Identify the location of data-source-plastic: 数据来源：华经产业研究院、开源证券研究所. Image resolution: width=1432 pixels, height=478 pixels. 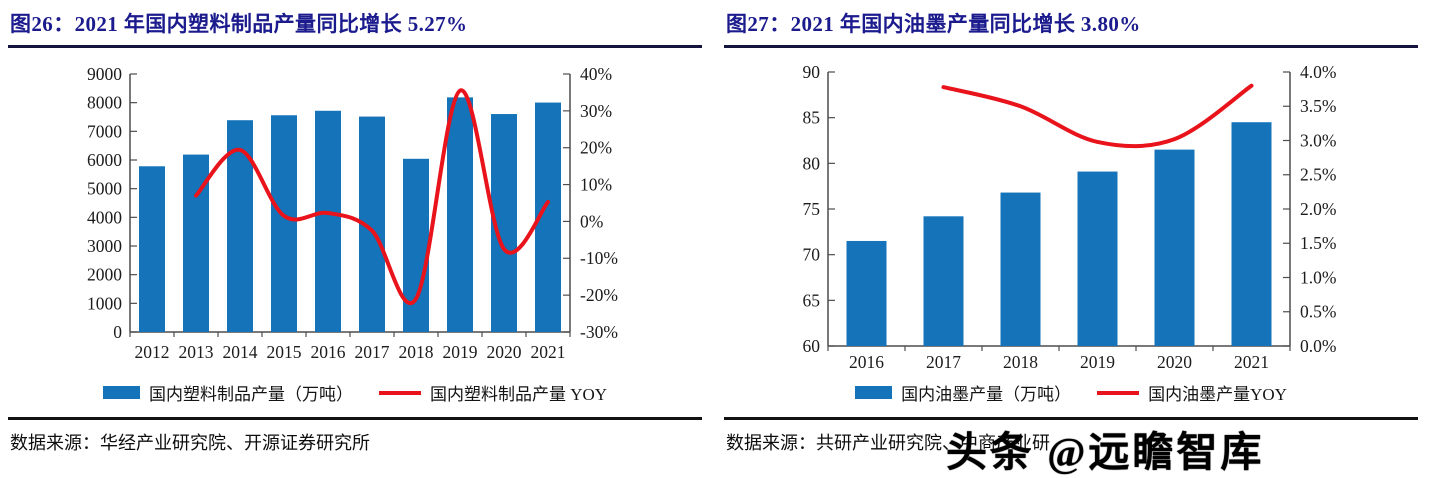
(355, 436).